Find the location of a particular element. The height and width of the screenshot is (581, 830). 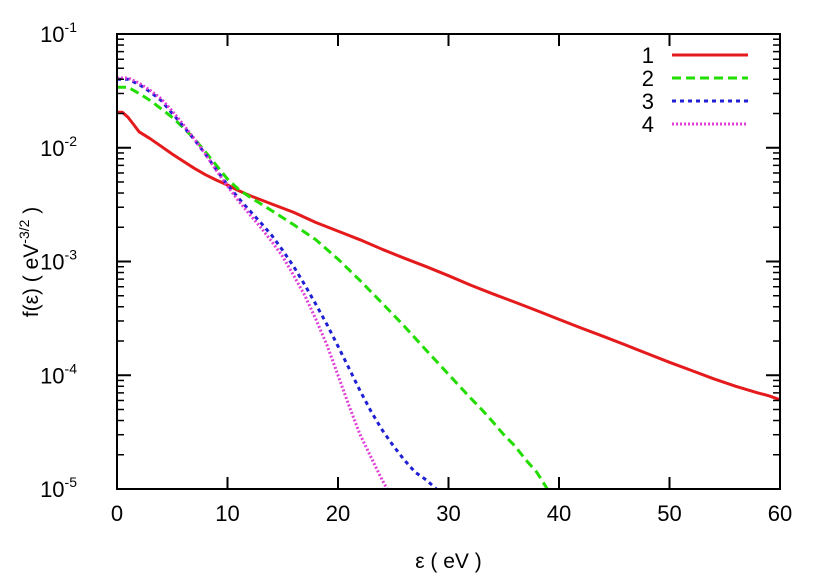

x-axis-label: ε ( eV ) is located at coordinates (448, 561).